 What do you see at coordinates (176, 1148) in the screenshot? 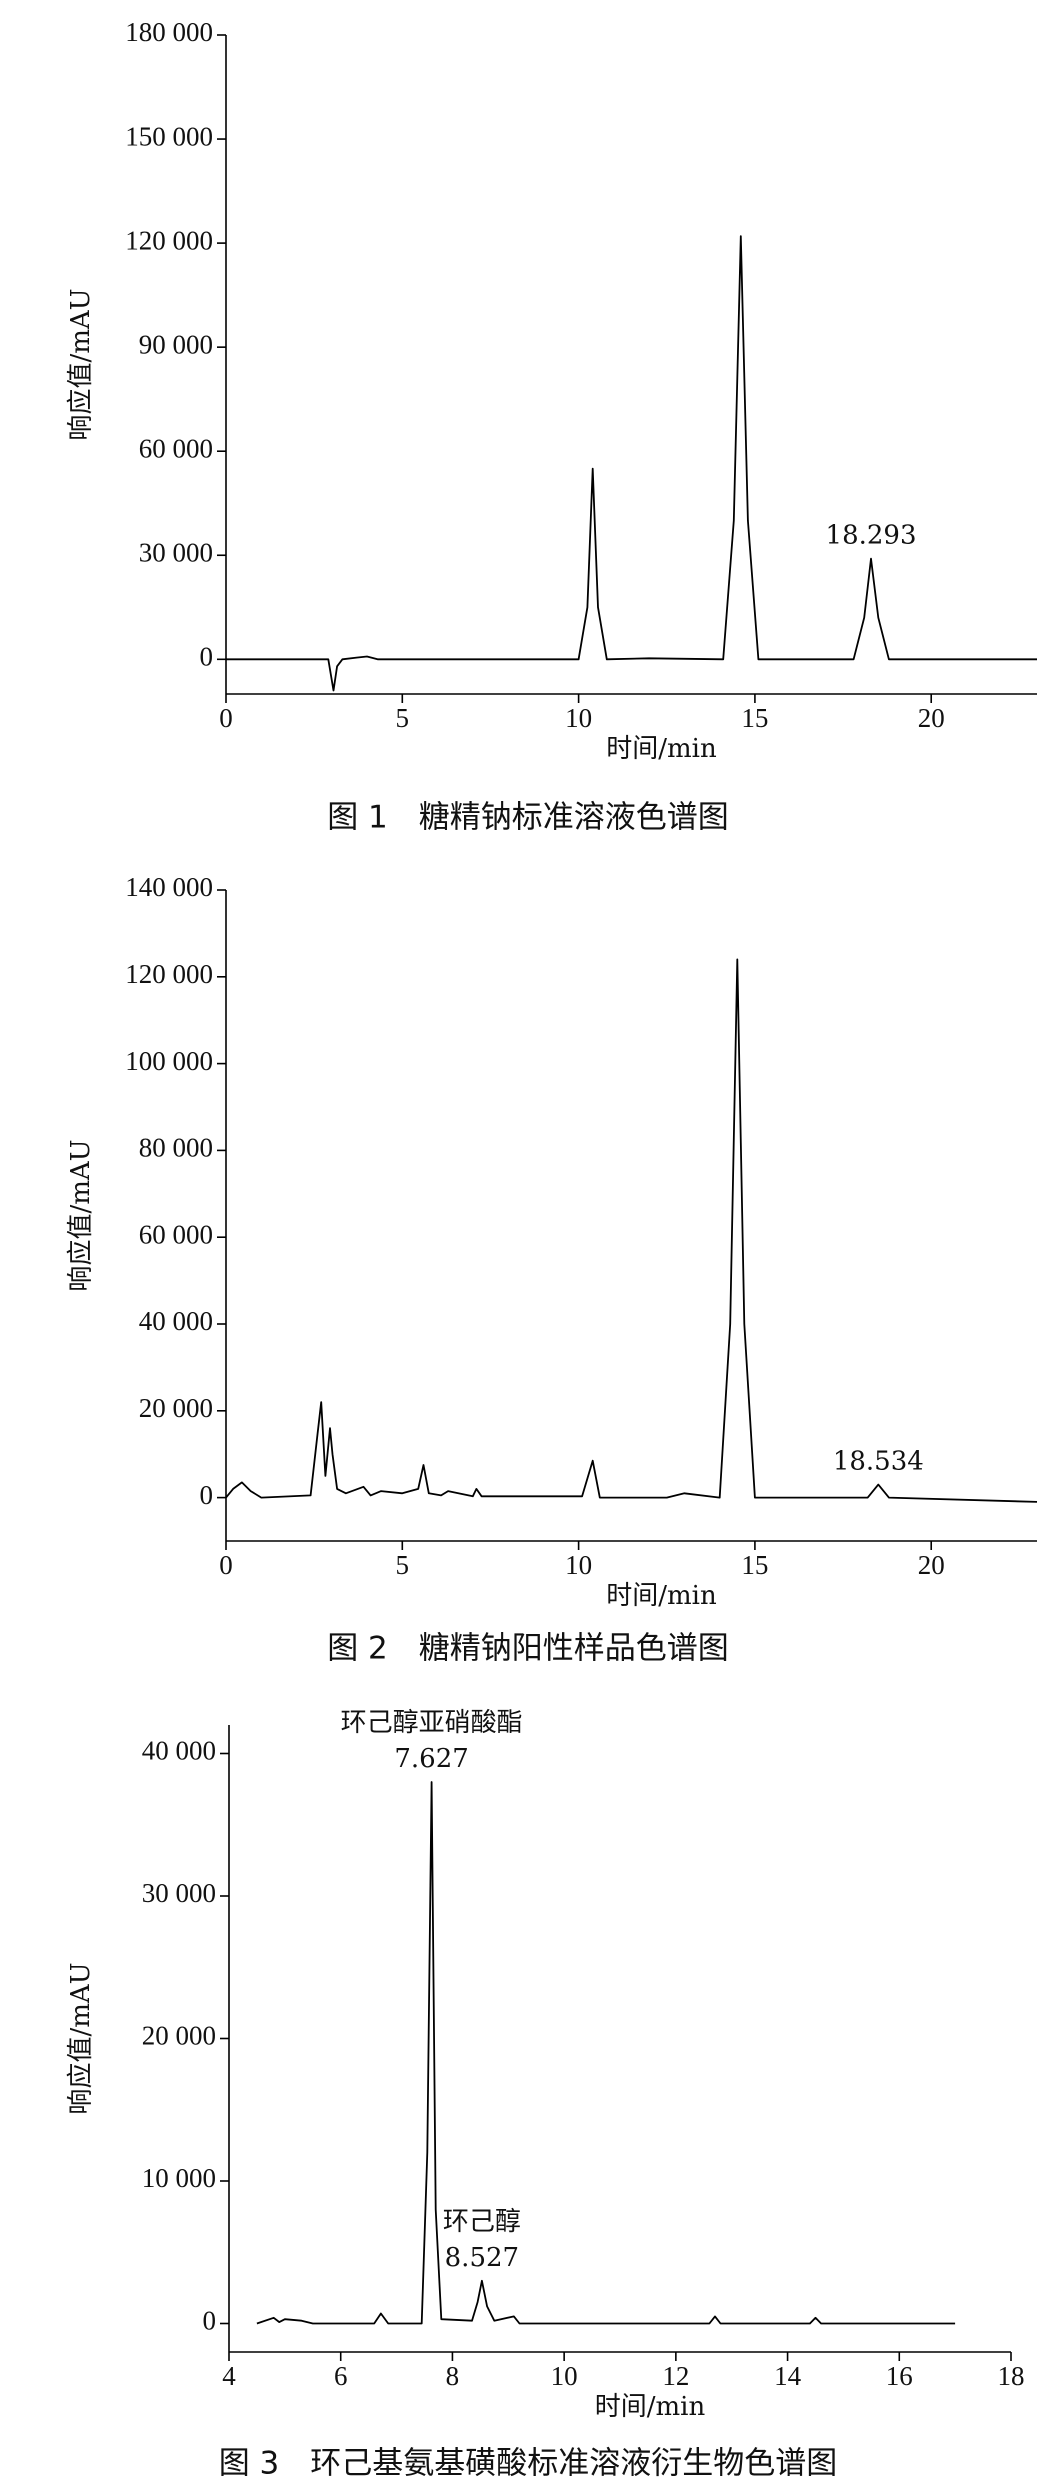
I see `y-tick-label: 80 000` at bounding box center [176, 1148].